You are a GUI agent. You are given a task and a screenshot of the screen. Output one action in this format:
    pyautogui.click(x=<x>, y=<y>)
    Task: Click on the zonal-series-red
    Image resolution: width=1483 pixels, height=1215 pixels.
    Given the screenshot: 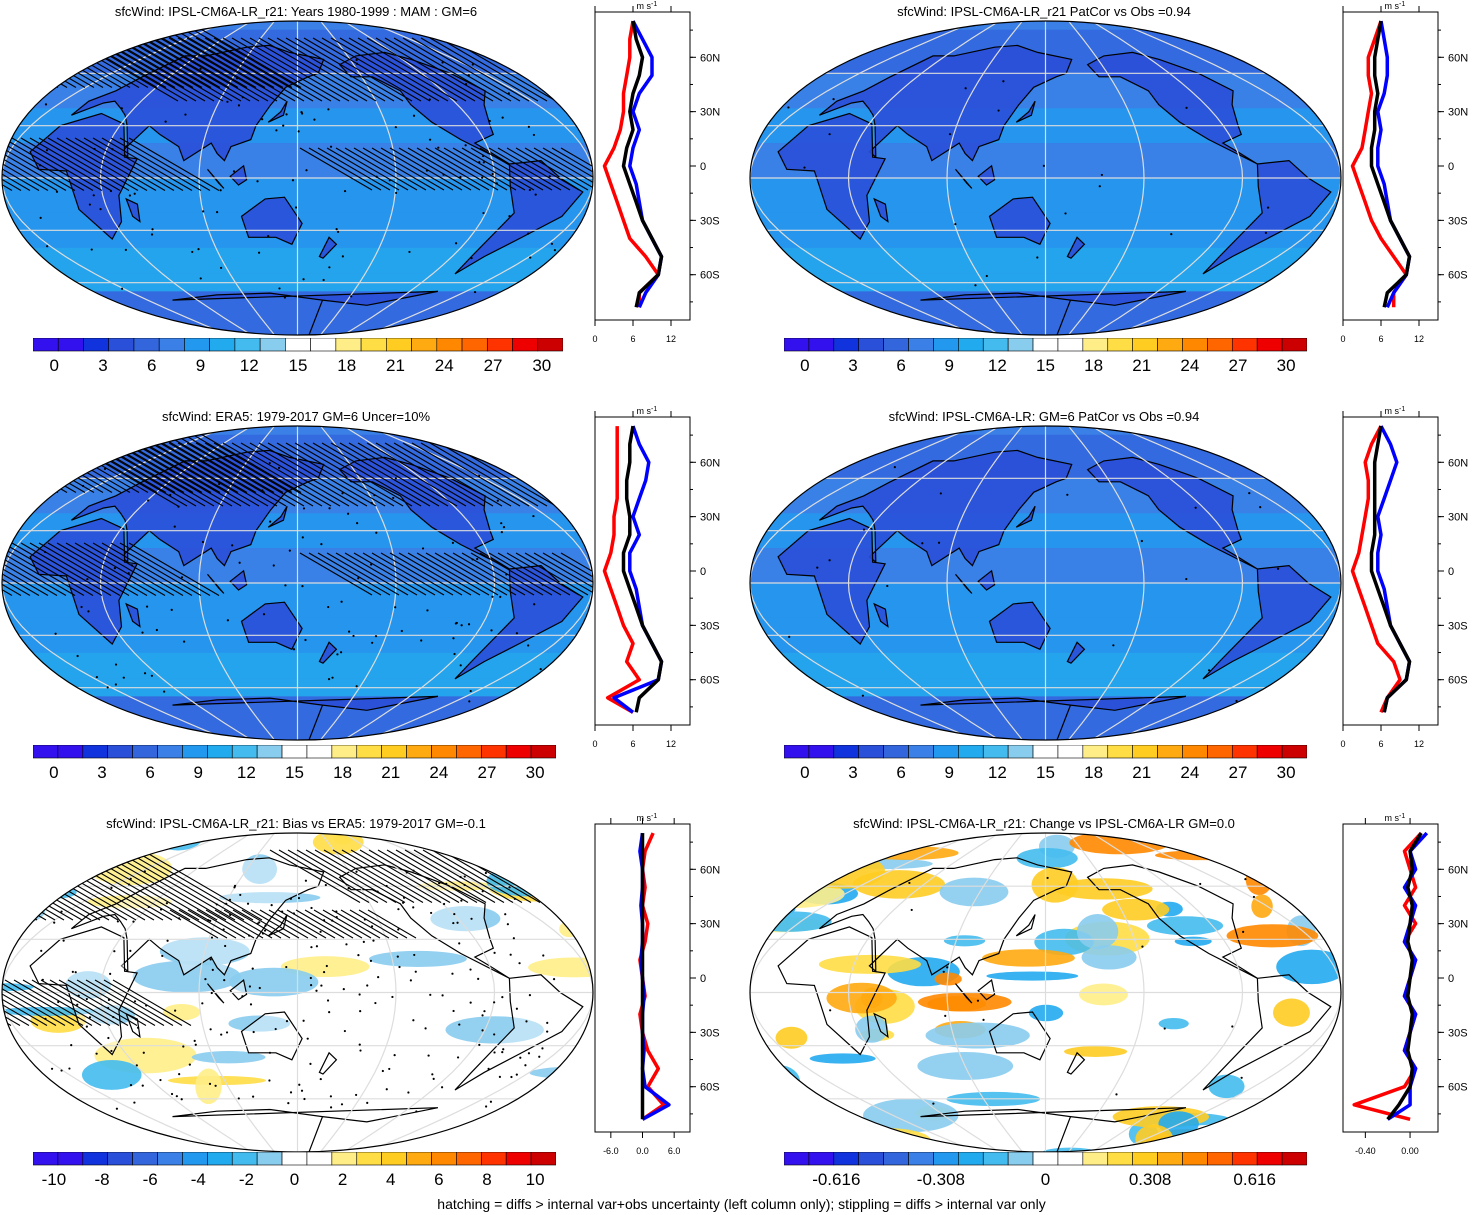 What is the action you would take?
    pyautogui.click(x=622, y=570)
    